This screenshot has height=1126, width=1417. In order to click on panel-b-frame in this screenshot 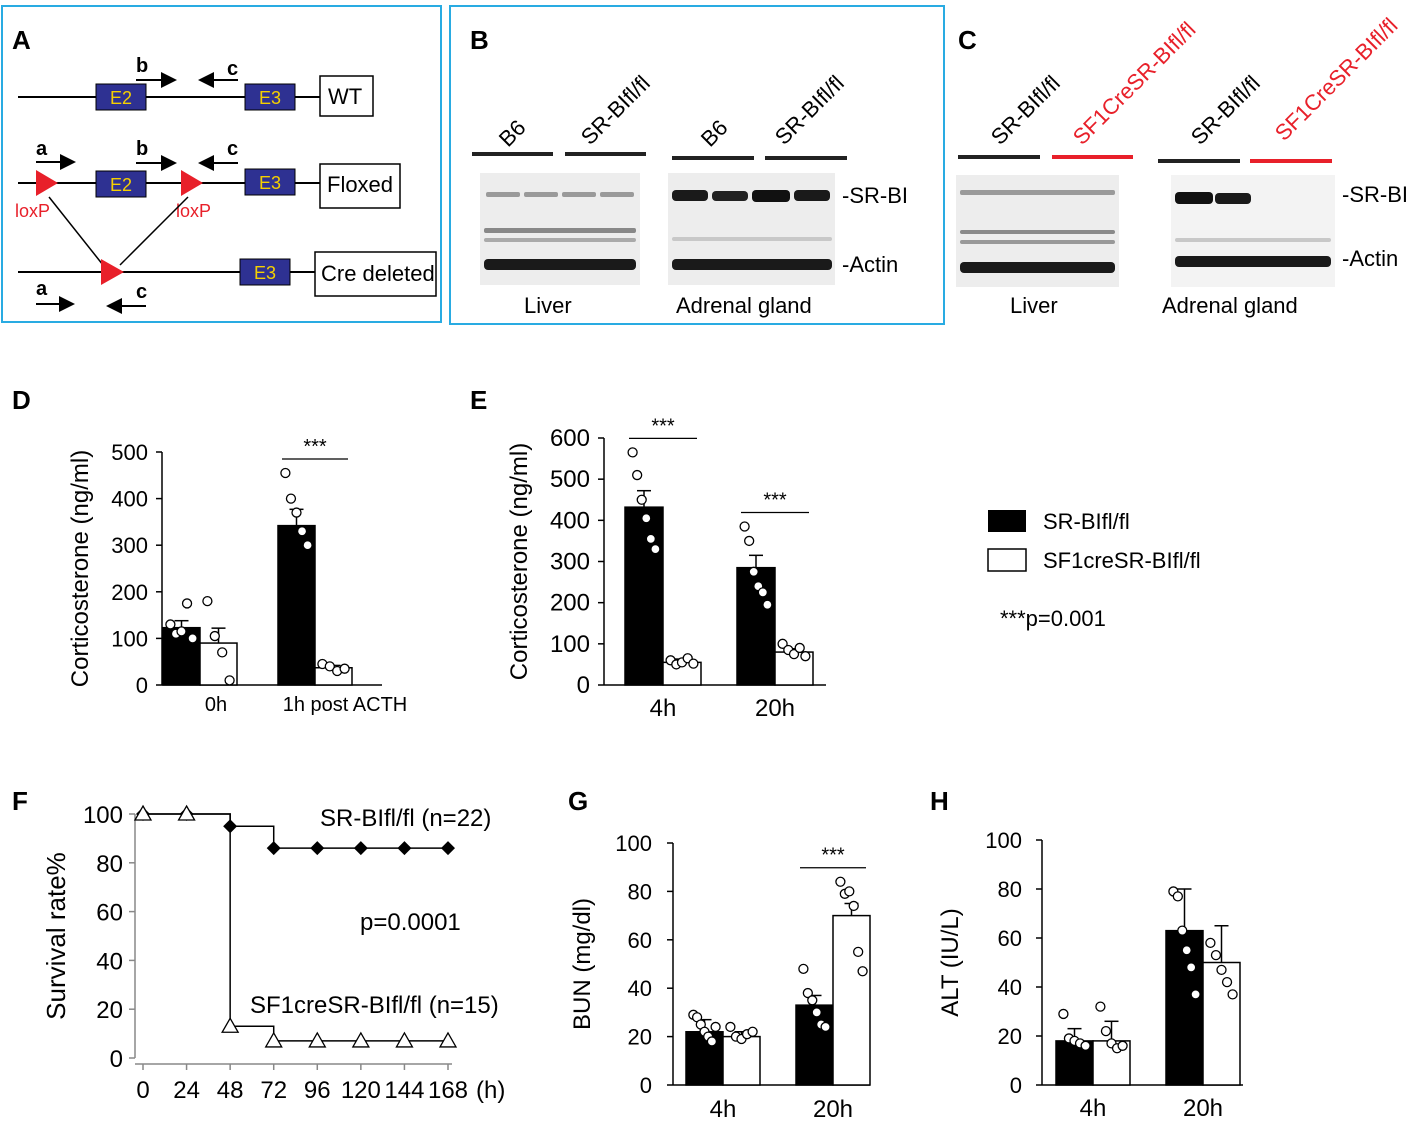, I will do `click(697, 165)`.